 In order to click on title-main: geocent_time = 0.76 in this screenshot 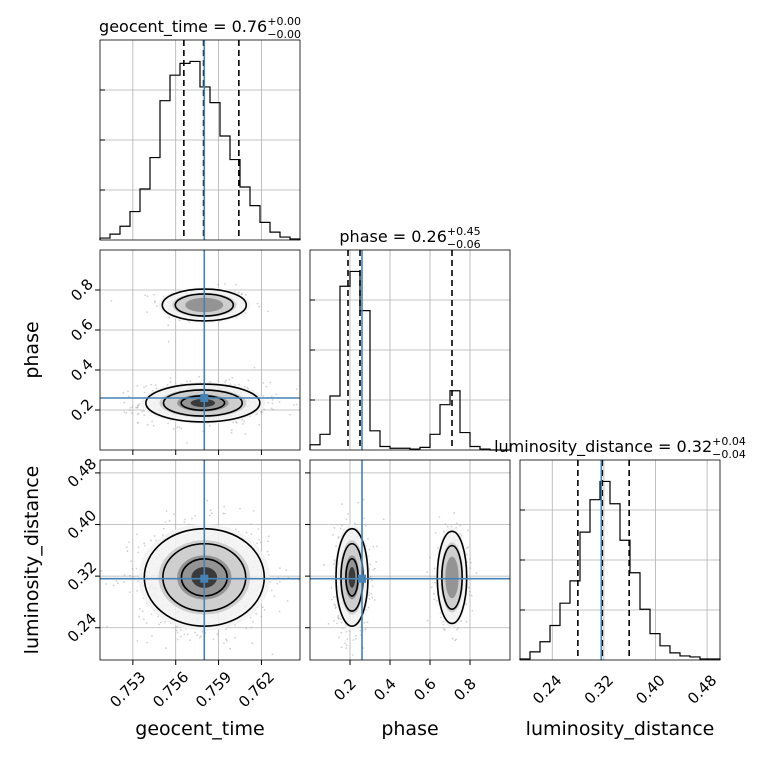, I will do `click(183, 27)`.